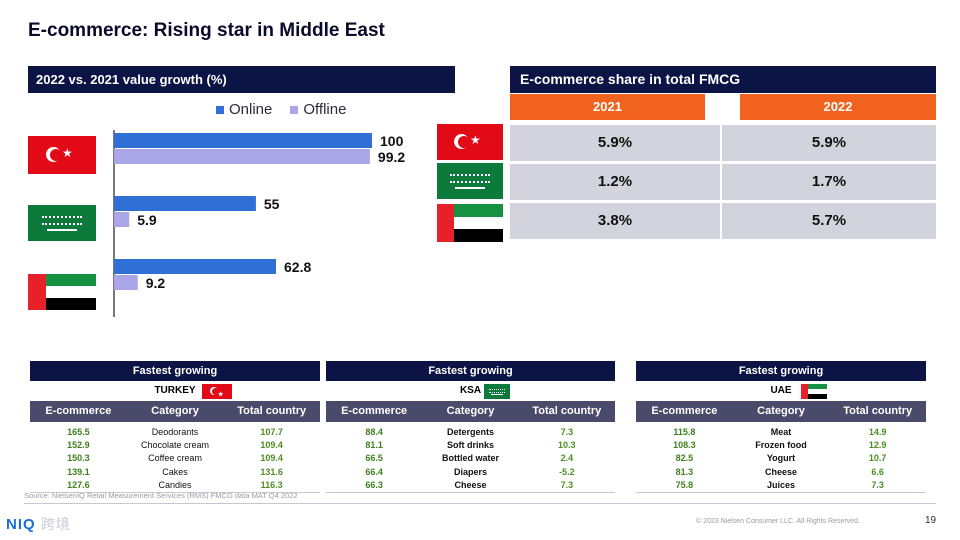 The width and height of the screenshot is (960, 540). I want to click on category-value: Deodorants, so click(175, 432).